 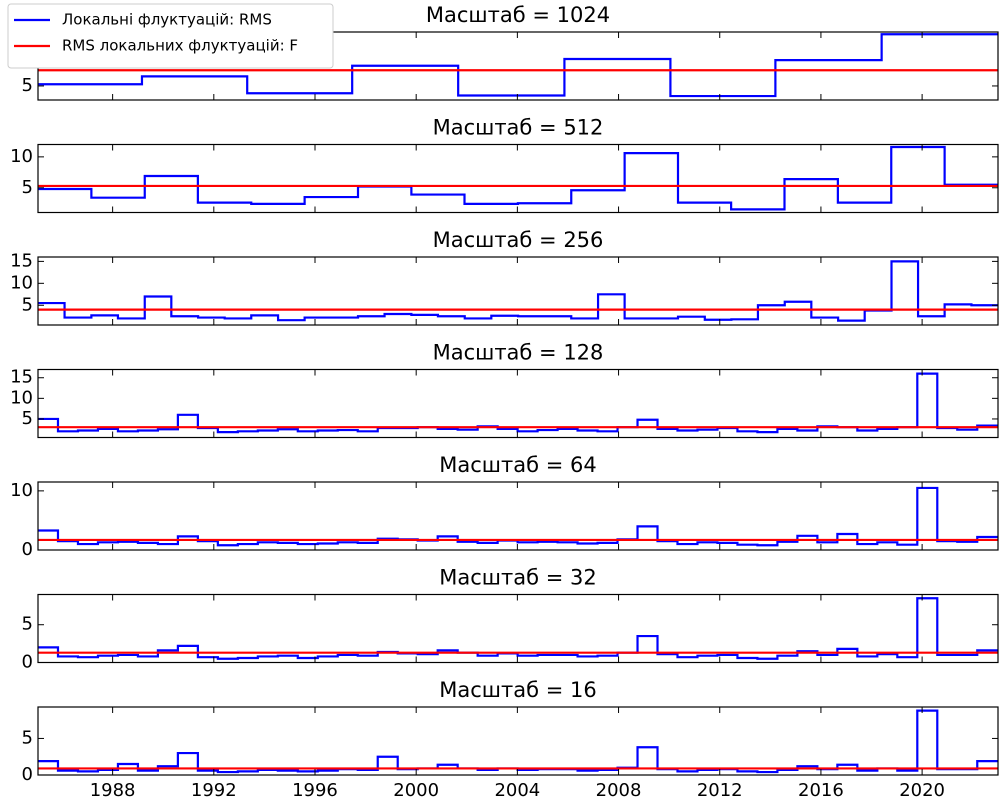 What do you see at coordinates (517, 578) in the screenshot?
I see `subplot-title: Масштаб = 32` at bounding box center [517, 578].